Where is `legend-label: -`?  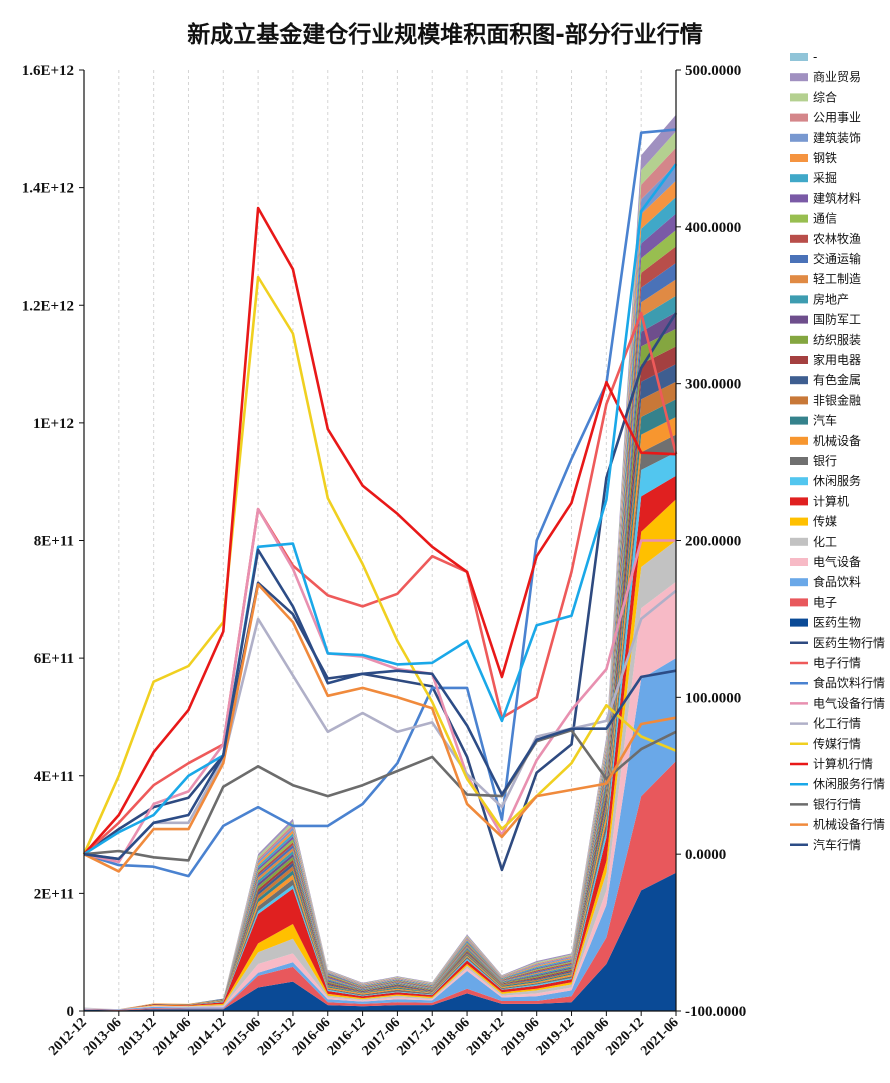 legend-label: - is located at coordinates (815, 57).